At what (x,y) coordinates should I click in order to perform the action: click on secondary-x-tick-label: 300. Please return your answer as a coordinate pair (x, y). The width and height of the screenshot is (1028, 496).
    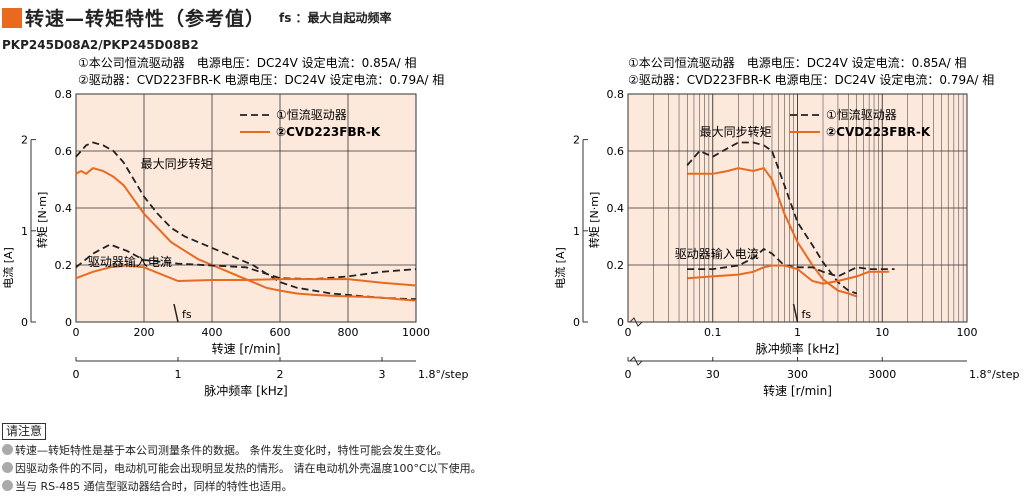
    Looking at the image, I should click on (797, 374).